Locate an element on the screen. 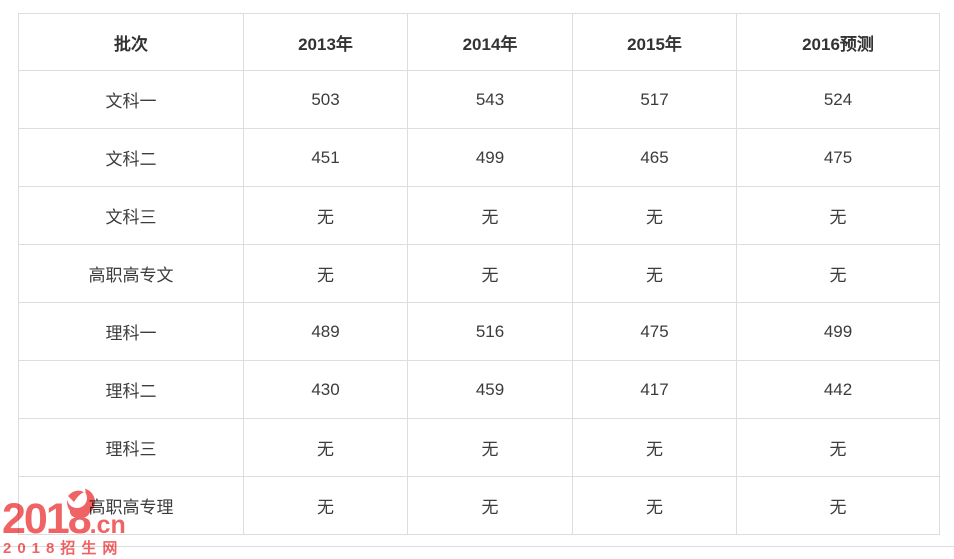 This screenshot has height=559, width=954. column-header-2013: 2013年 is located at coordinates (325, 42).